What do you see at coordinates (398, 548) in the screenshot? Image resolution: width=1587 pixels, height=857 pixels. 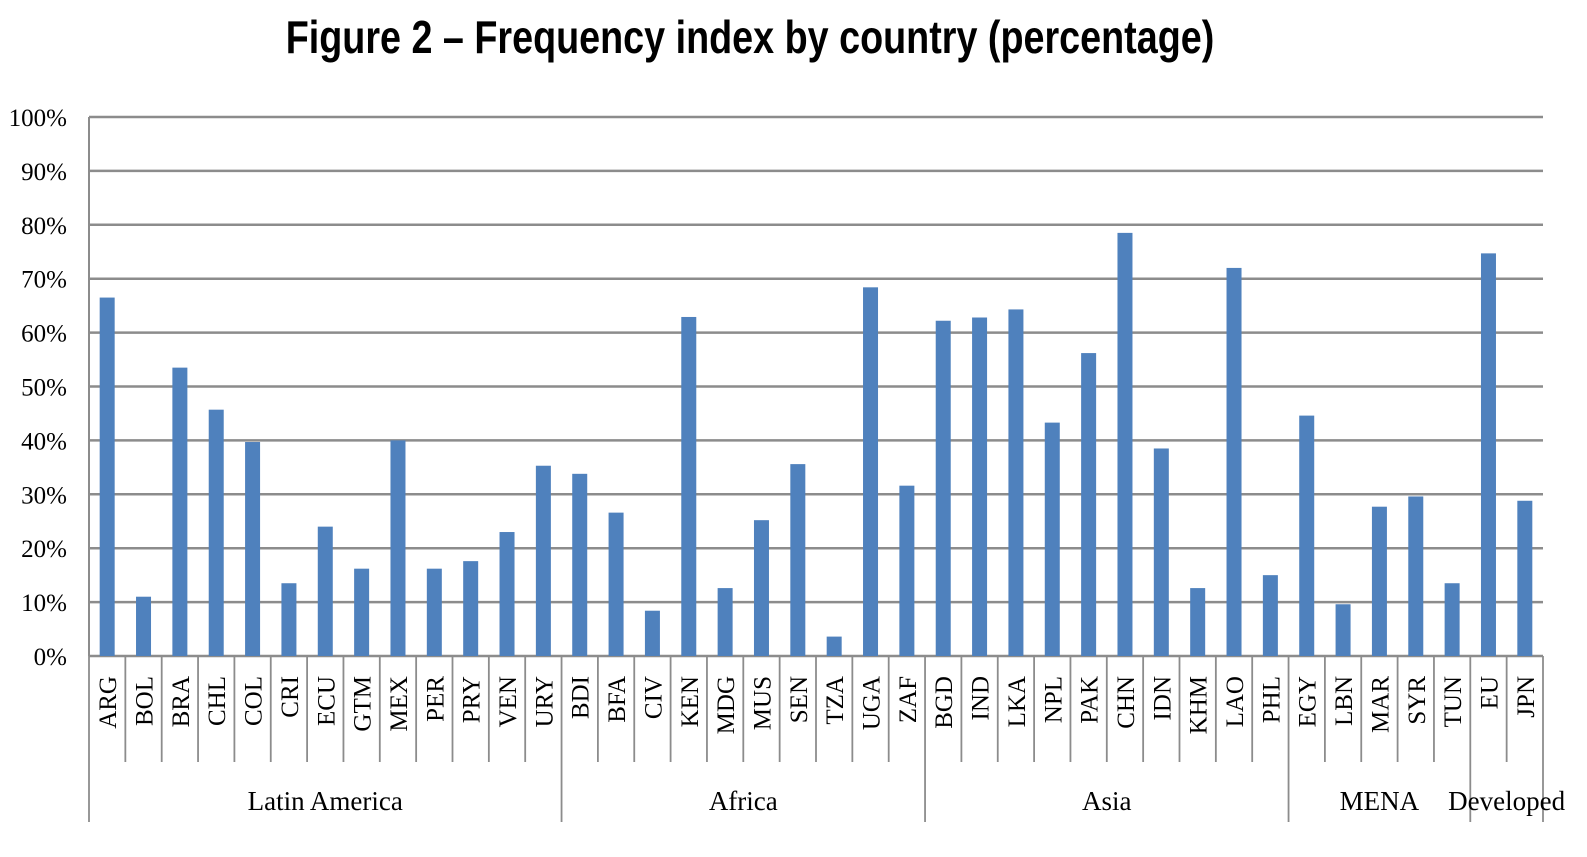 I see `bar-mex` at bounding box center [398, 548].